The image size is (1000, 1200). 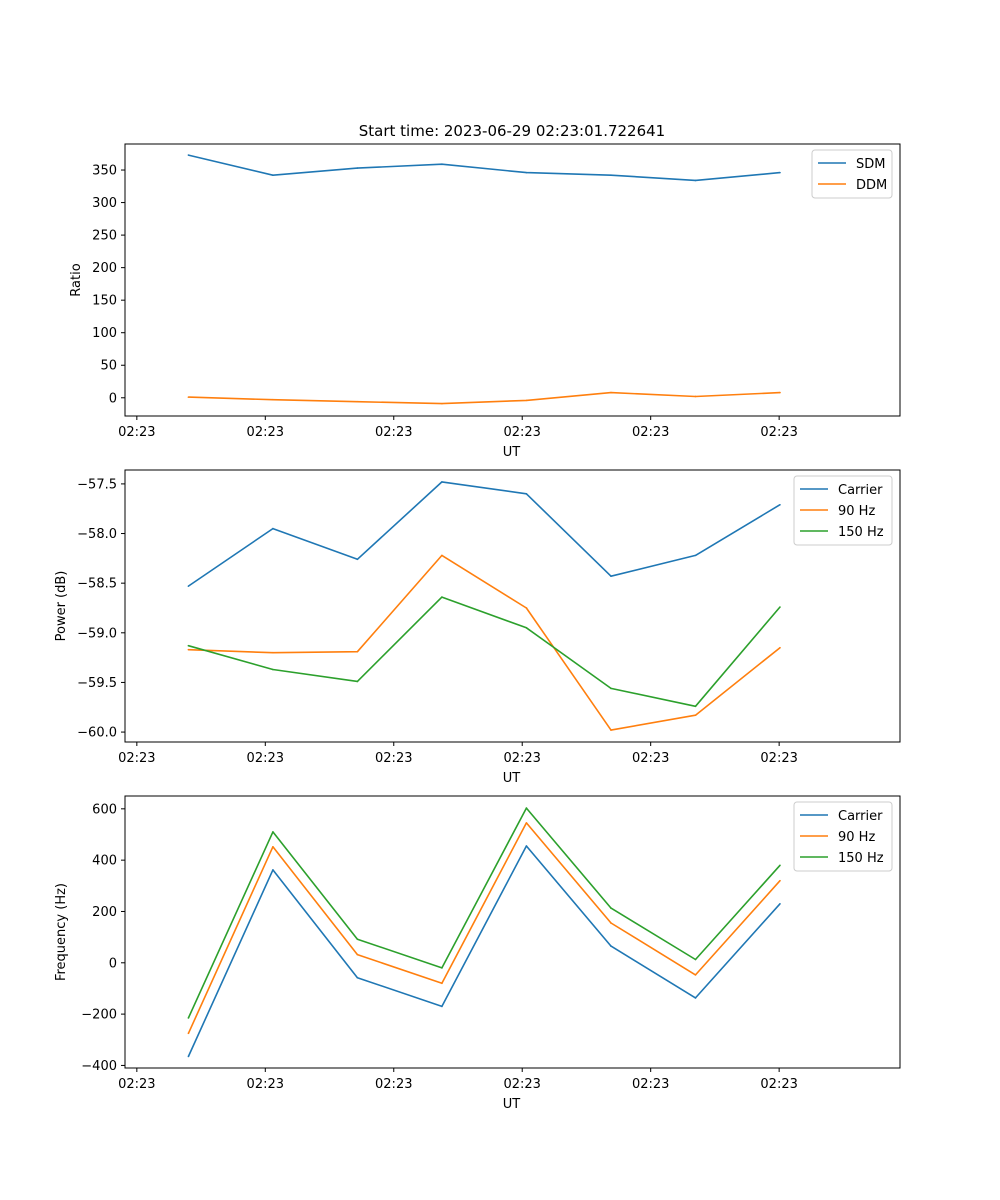 I want to click on y-tick-label: −200, so click(x=99, y=1015).